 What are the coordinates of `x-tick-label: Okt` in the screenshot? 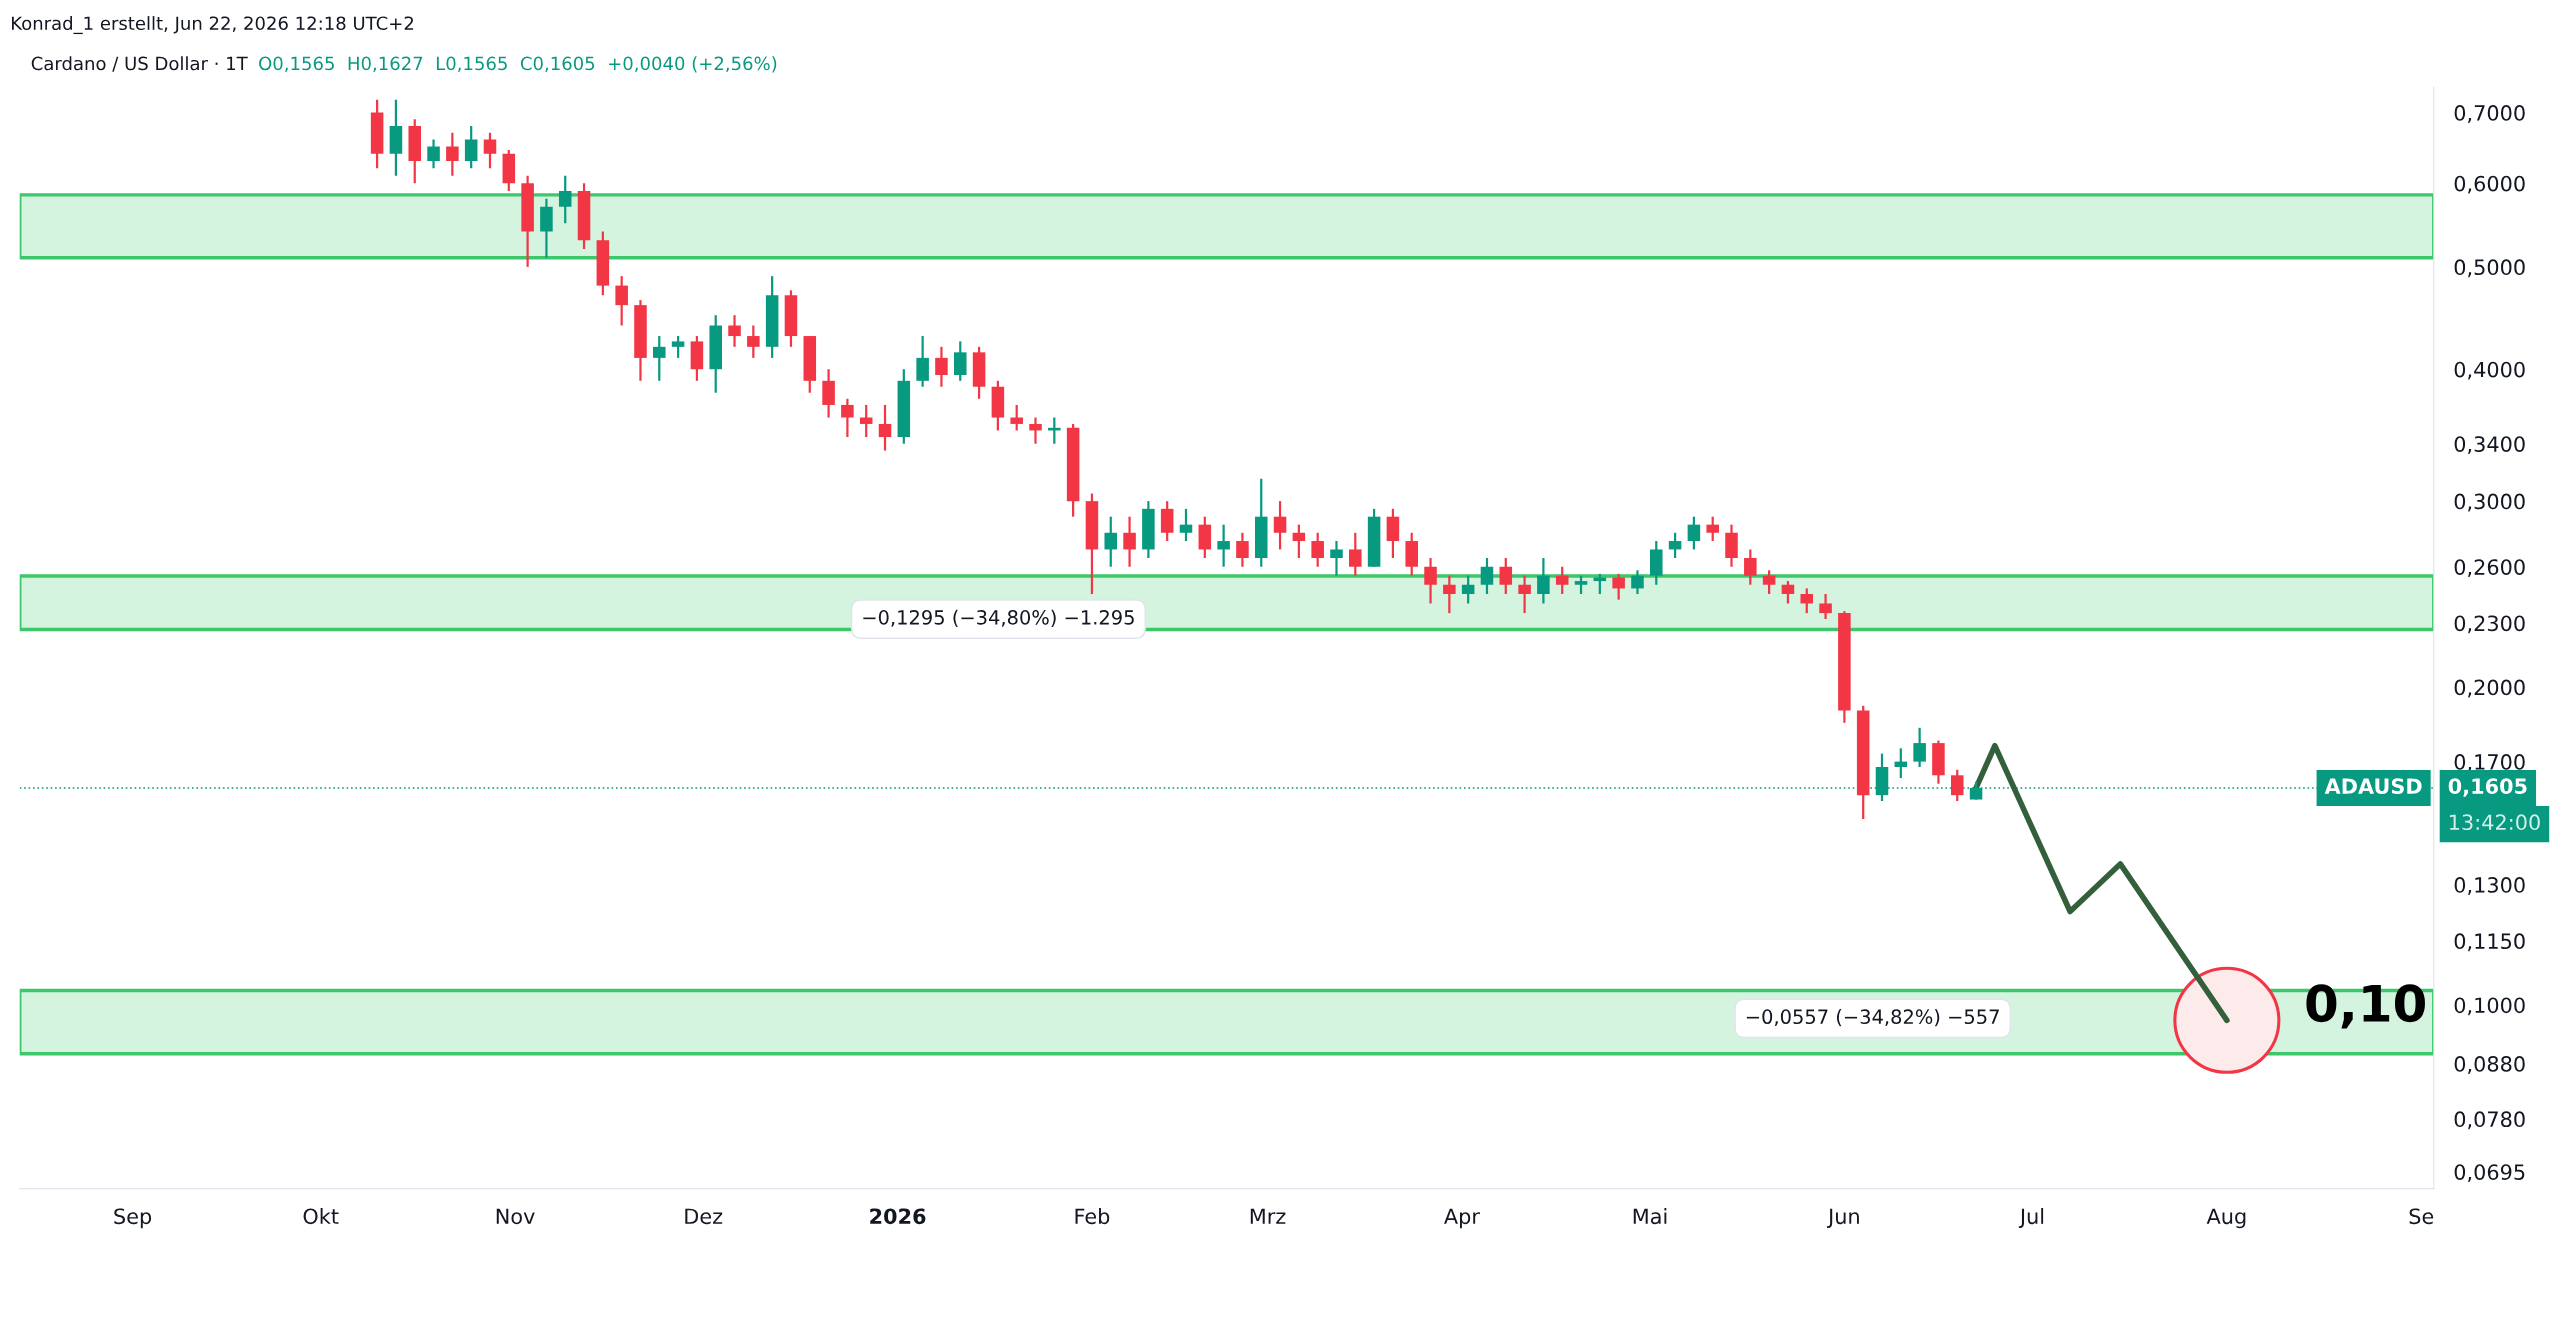 It's located at (321, 1216).